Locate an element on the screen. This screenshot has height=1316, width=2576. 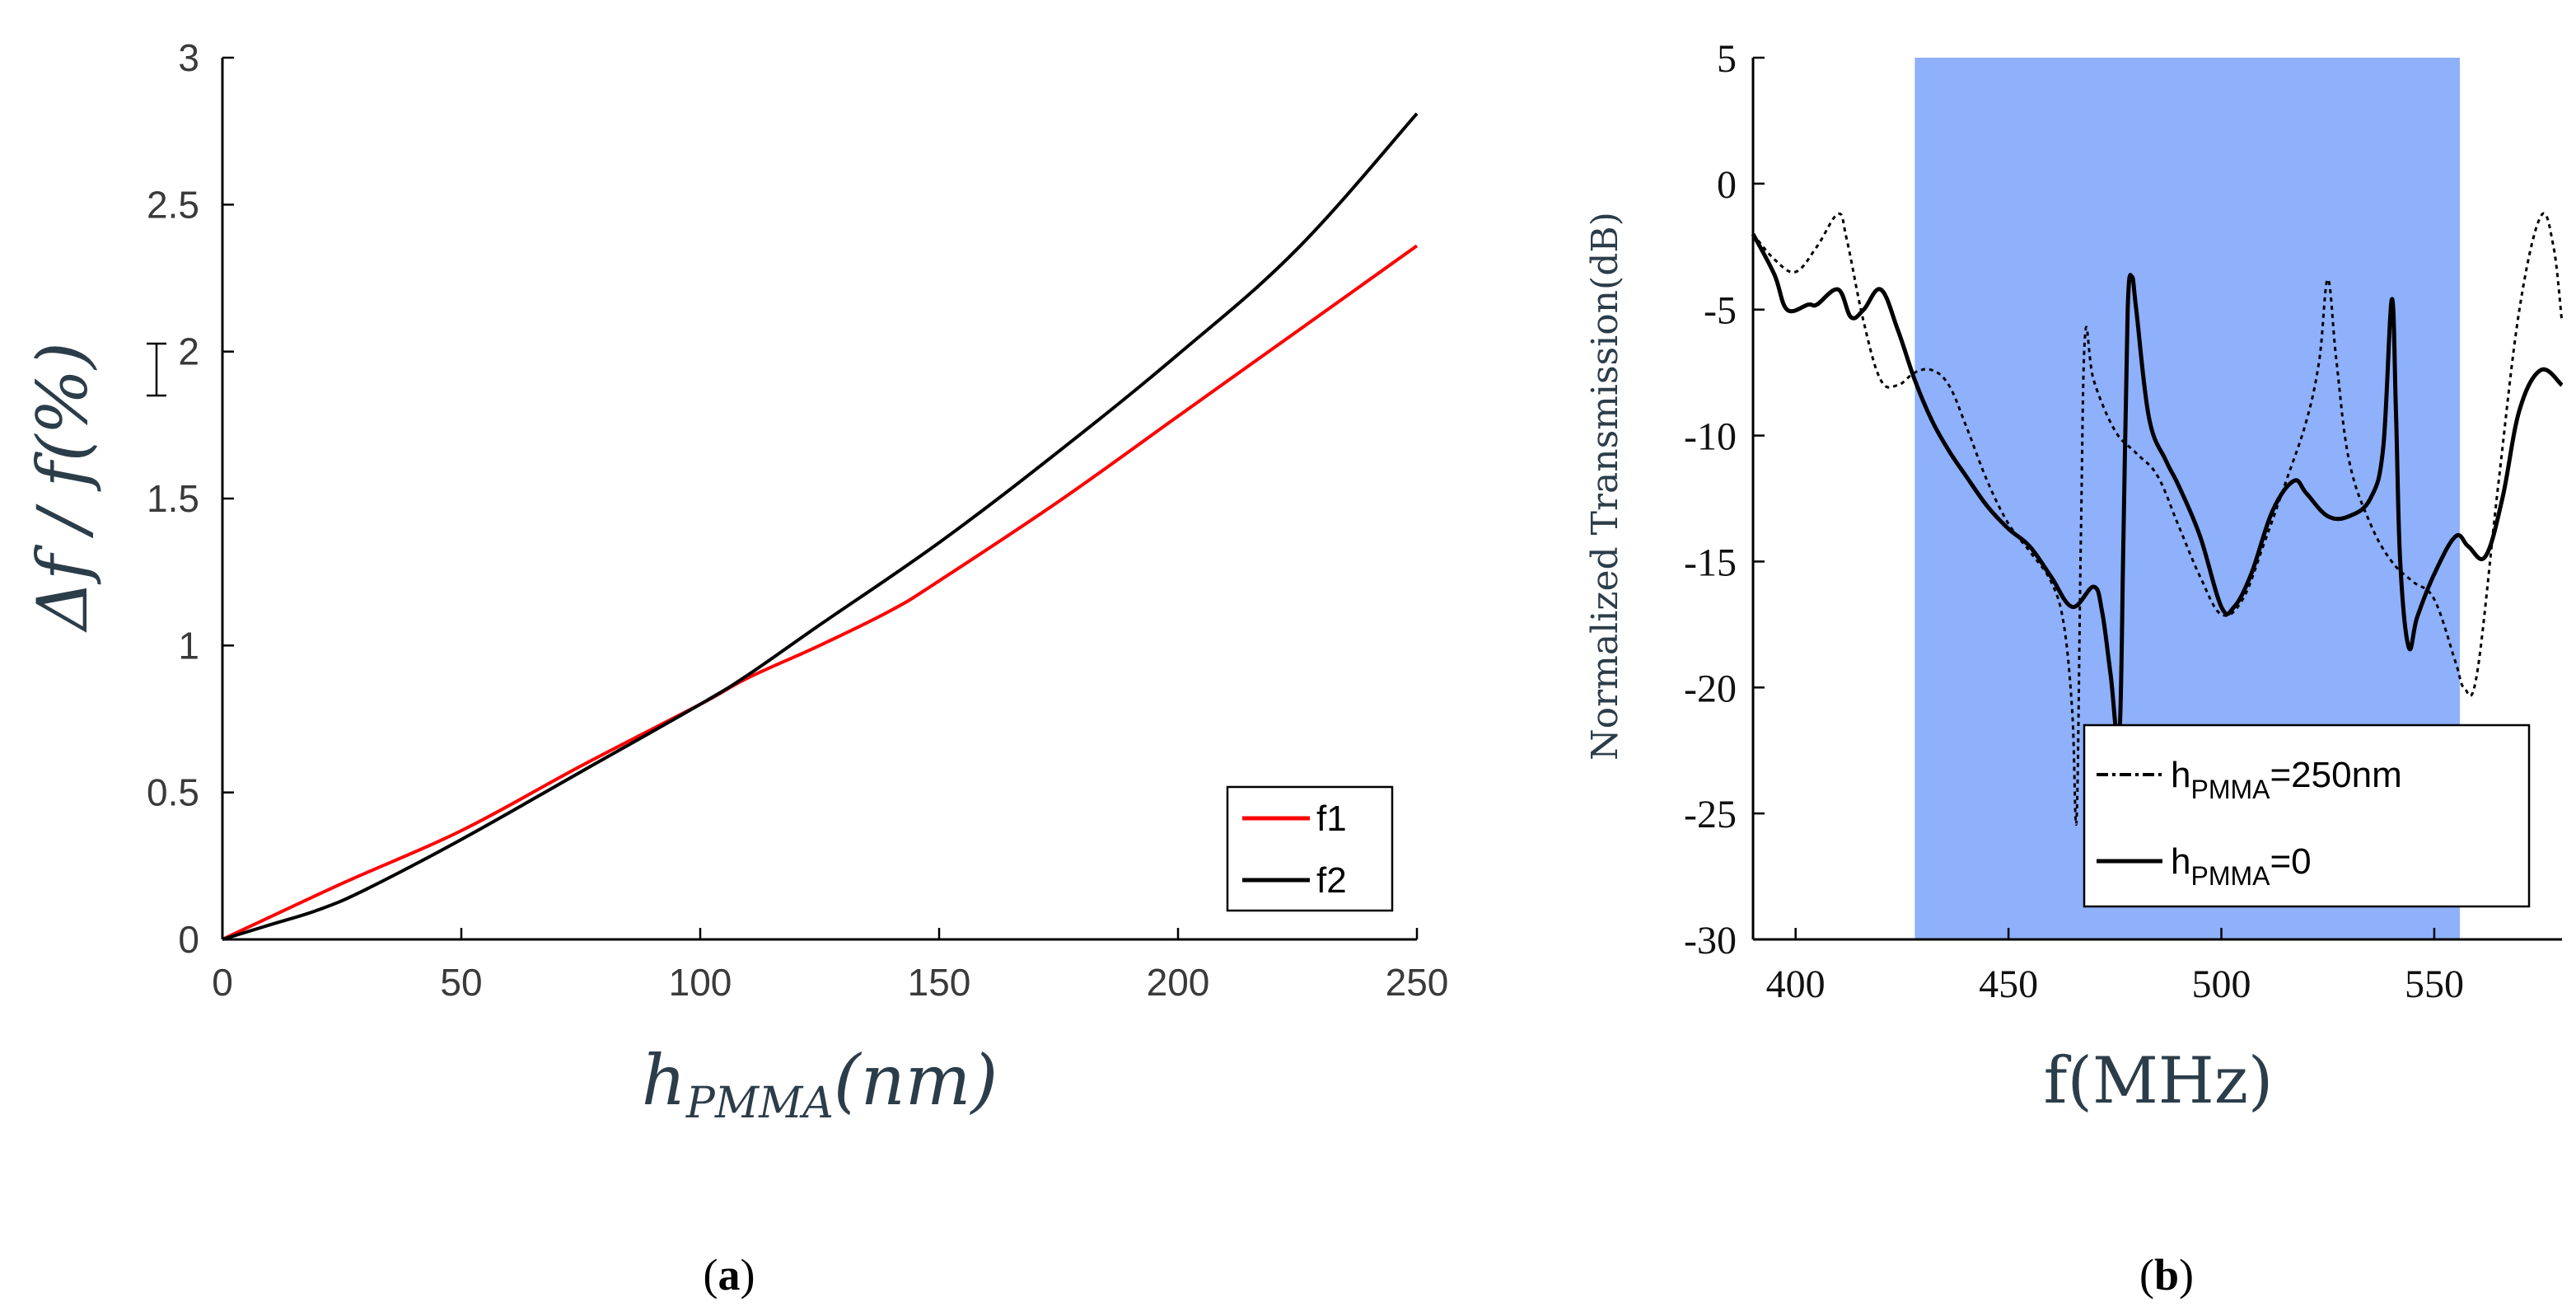
series-pmma-0-line is located at coordinates (2157, 489).